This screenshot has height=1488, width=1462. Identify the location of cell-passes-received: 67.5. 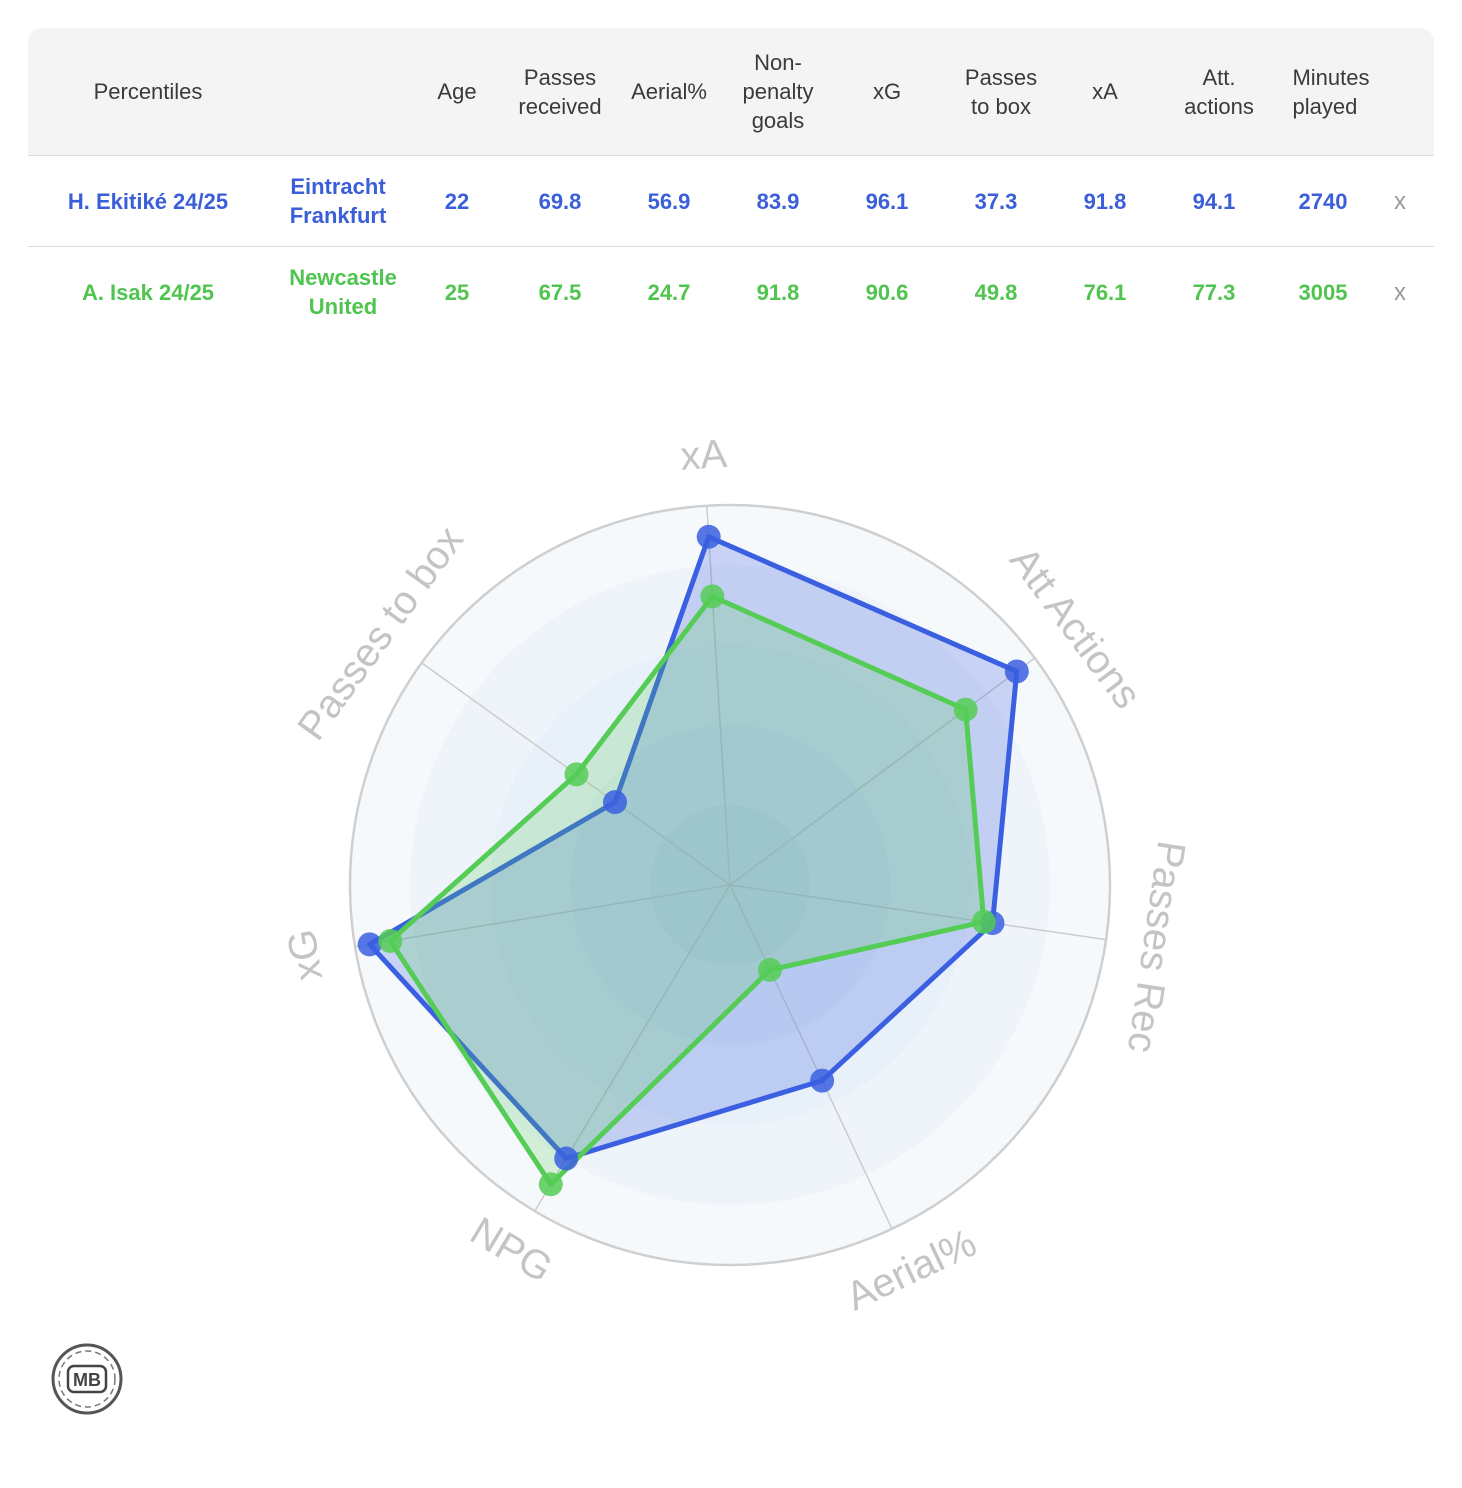
(560, 292).